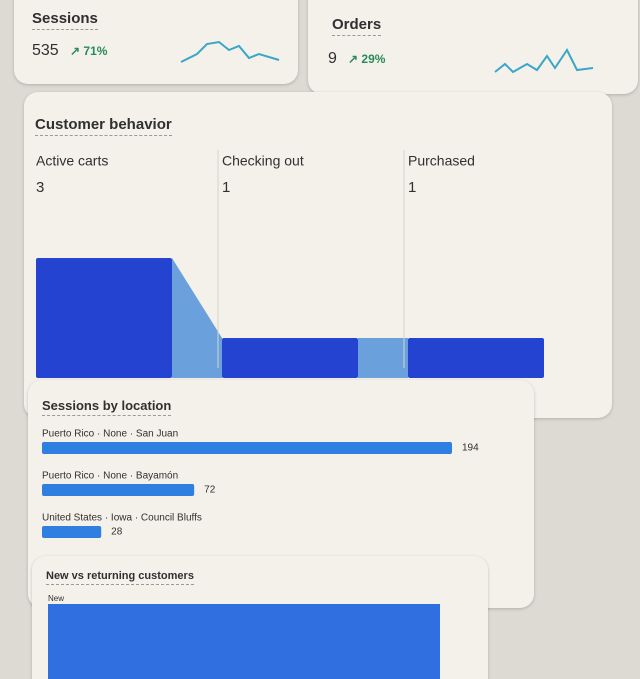  What do you see at coordinates (110, 434) in the screenshot?
I see `location-label: Puerto Rico · None · San Juan` at bounding box center [110, 434].